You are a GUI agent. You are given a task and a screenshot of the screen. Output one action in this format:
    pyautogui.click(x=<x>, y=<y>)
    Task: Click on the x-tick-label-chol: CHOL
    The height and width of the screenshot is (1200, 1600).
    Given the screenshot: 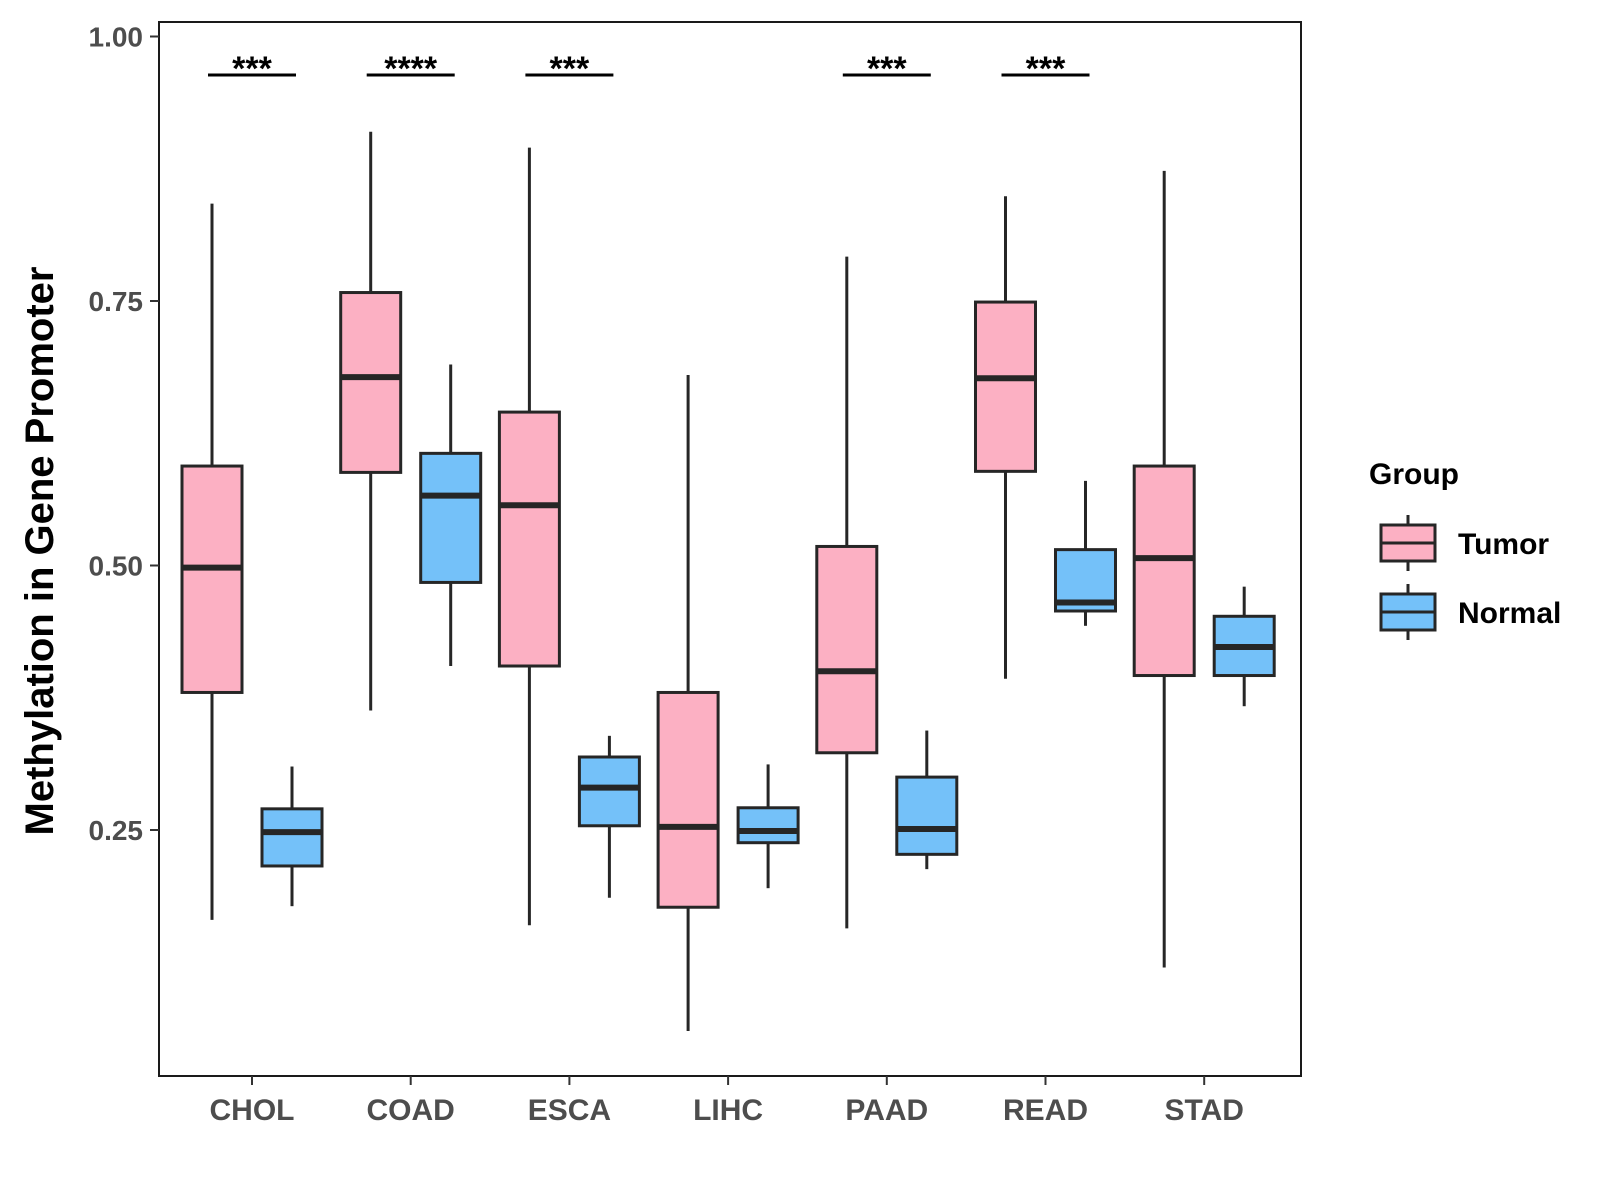 What is the action you would take?
    pyautogui.click(x=252, y=1110)
    